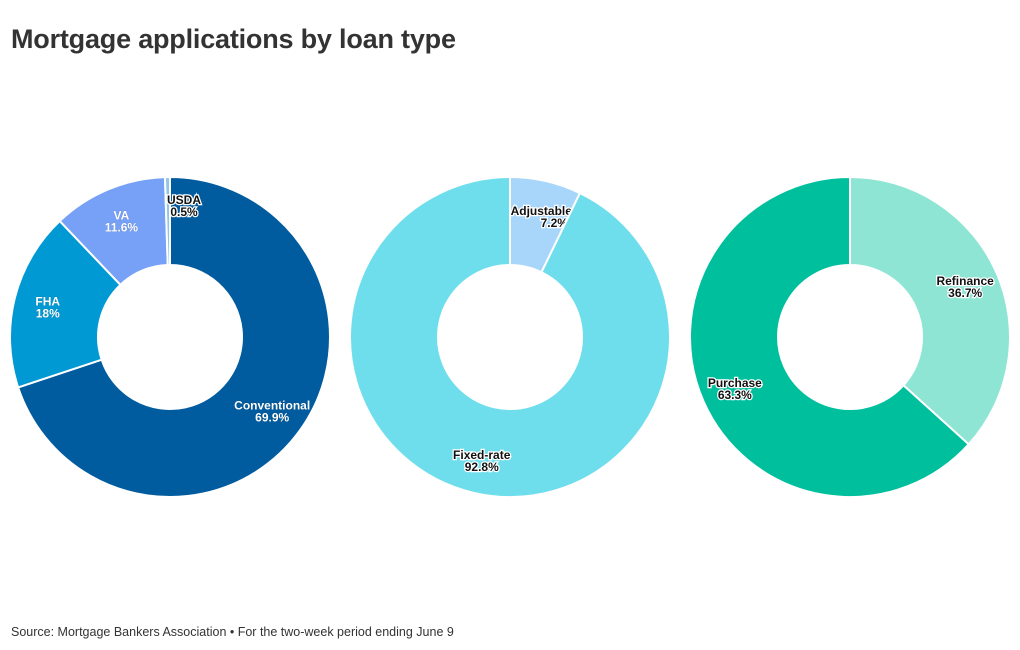 Image resolution: width=1020 pixels, height=650 pixels. What do you see at coordinates (735, 395) in the screenshot?
I see `slice-value: 63.3%` at bounding box center [735, 395].